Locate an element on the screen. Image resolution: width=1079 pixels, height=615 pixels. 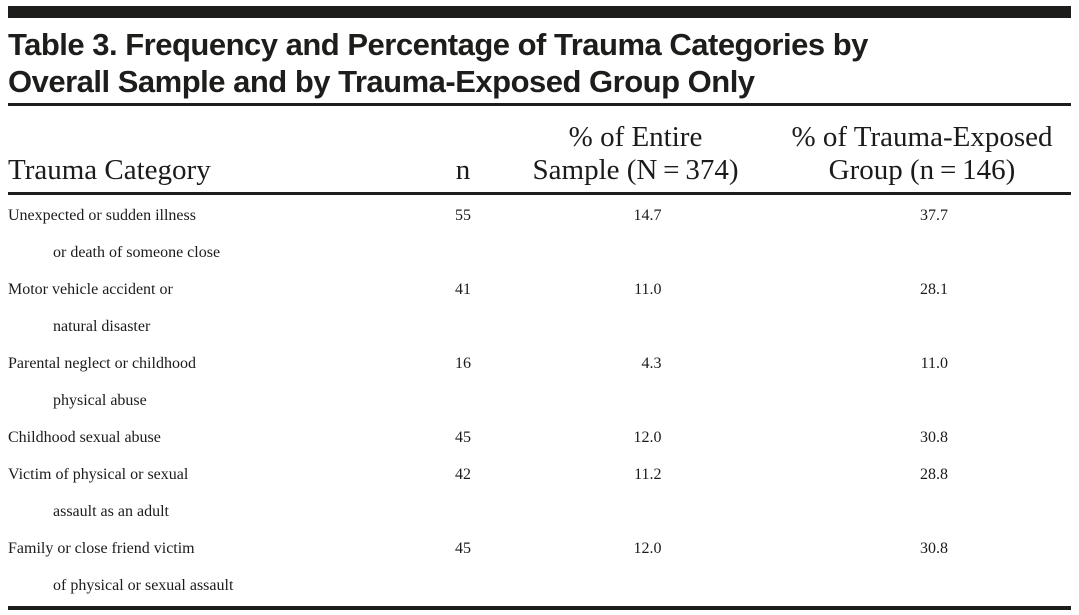
table-row: Childhood sexual abuse 45 12.0 30.8 is located at coordinates (539, 437).